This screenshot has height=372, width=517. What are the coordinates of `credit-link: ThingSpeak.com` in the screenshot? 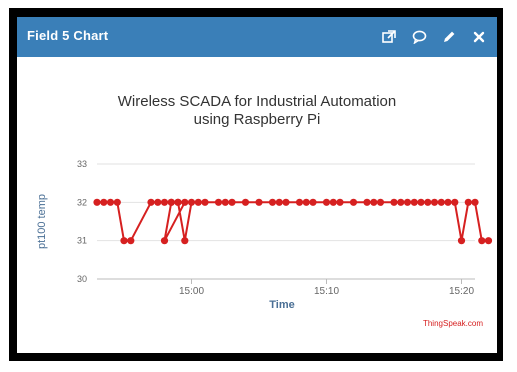 It's located at (452, 323).